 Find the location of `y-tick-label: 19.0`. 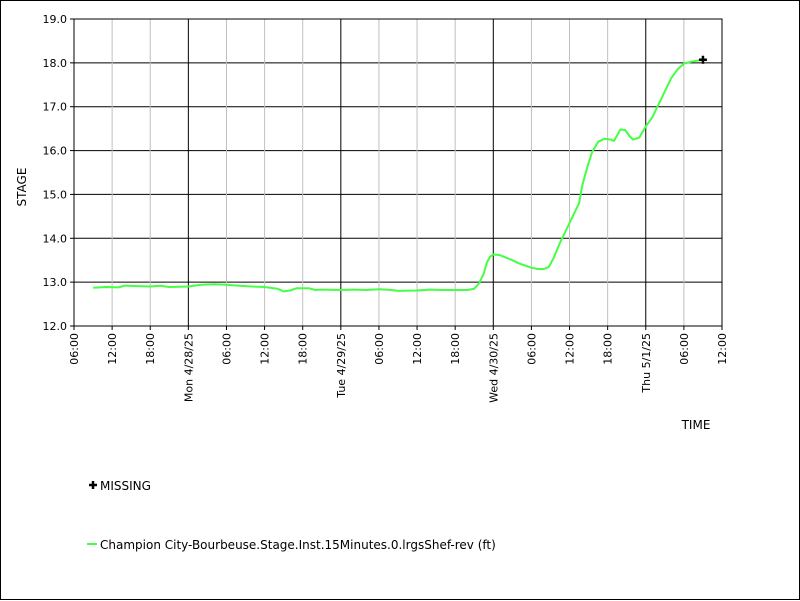

y-tick-label: 19.0 is located at coordinates (55, 19).